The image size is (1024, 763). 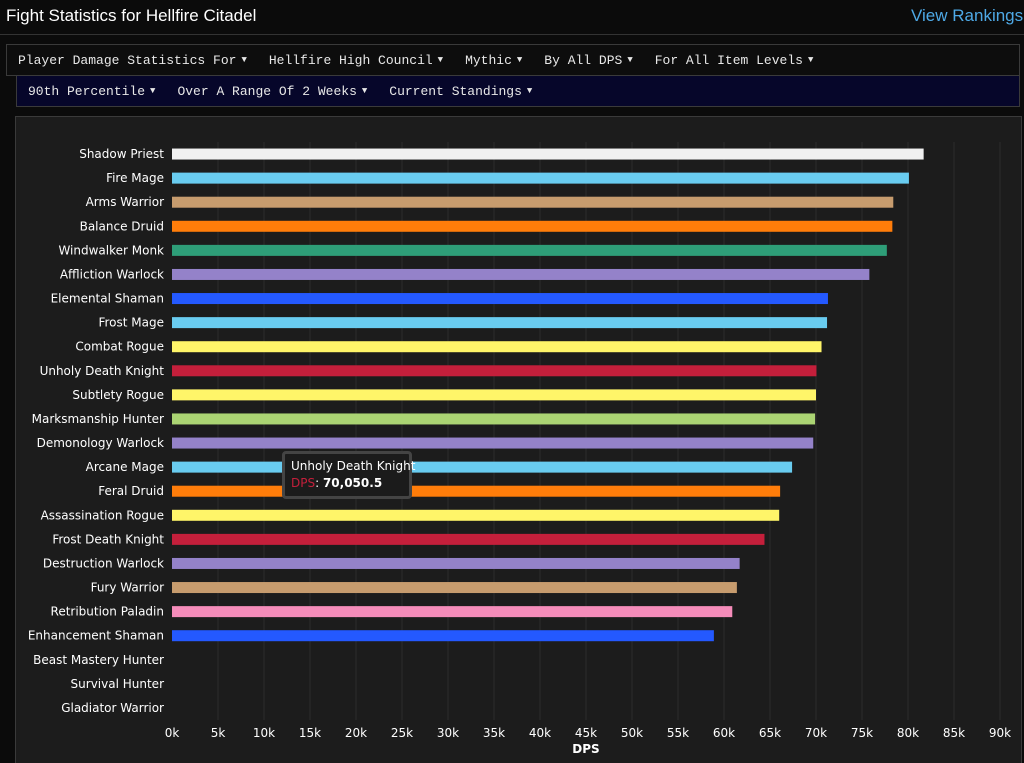 What do you see at coordinates (111, 250) in the screenshot?
I see `category-label: Windwalker Monk` at bounding box center [111, 250].